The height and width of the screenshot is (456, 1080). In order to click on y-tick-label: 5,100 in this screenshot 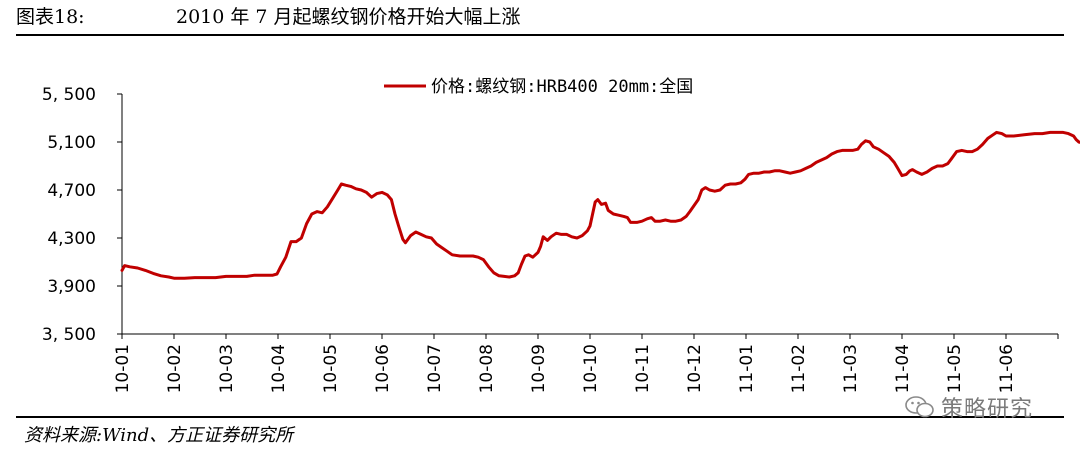, I will do `click(71, 143)`.